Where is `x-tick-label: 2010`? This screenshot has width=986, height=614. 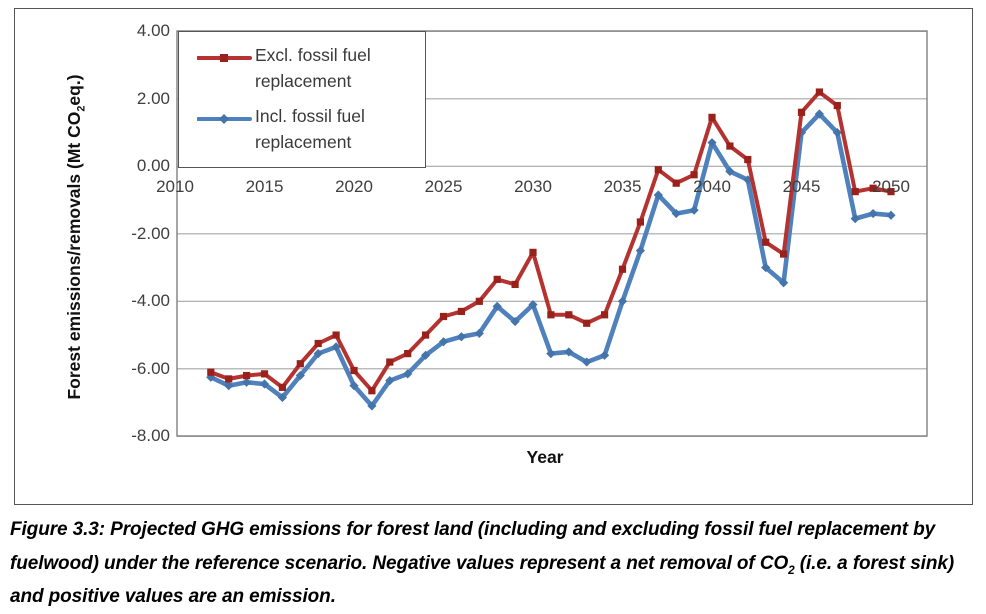 x-tick-label: 2010 is located at coordinates (175, 186).